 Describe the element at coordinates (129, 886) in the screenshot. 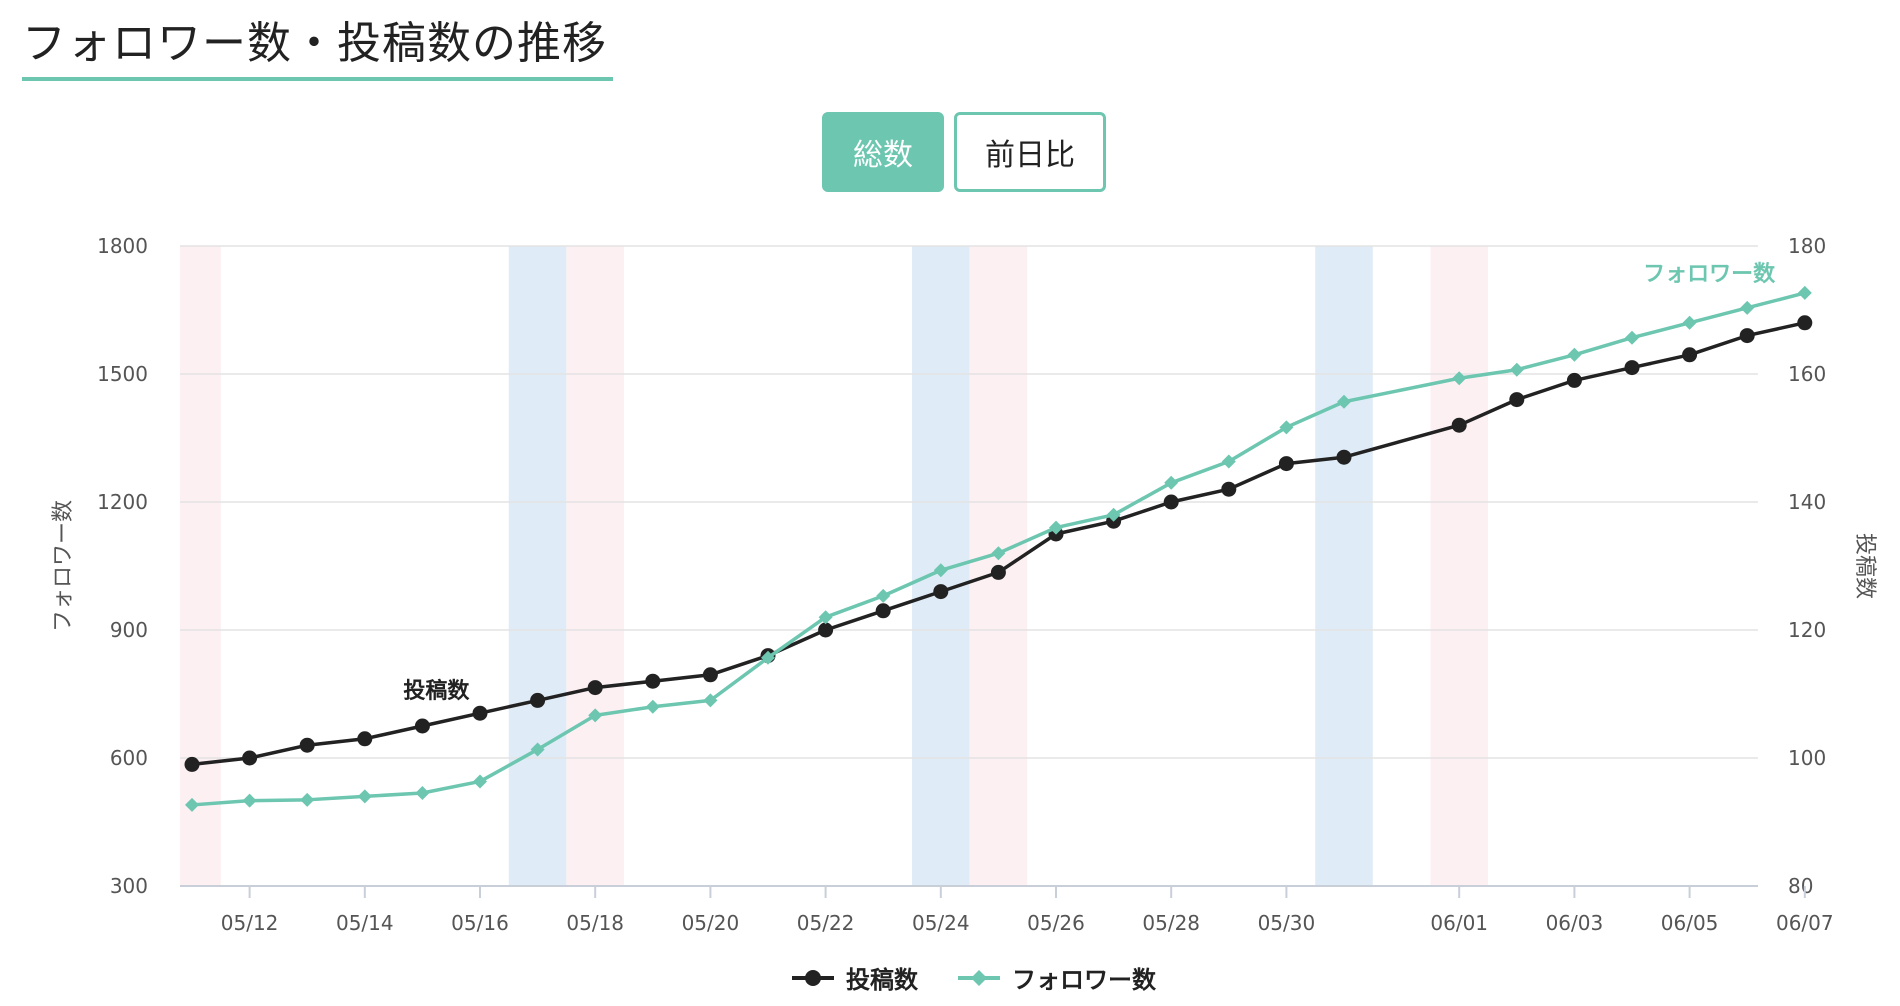

I see `left-tick-label: 300` at that location.